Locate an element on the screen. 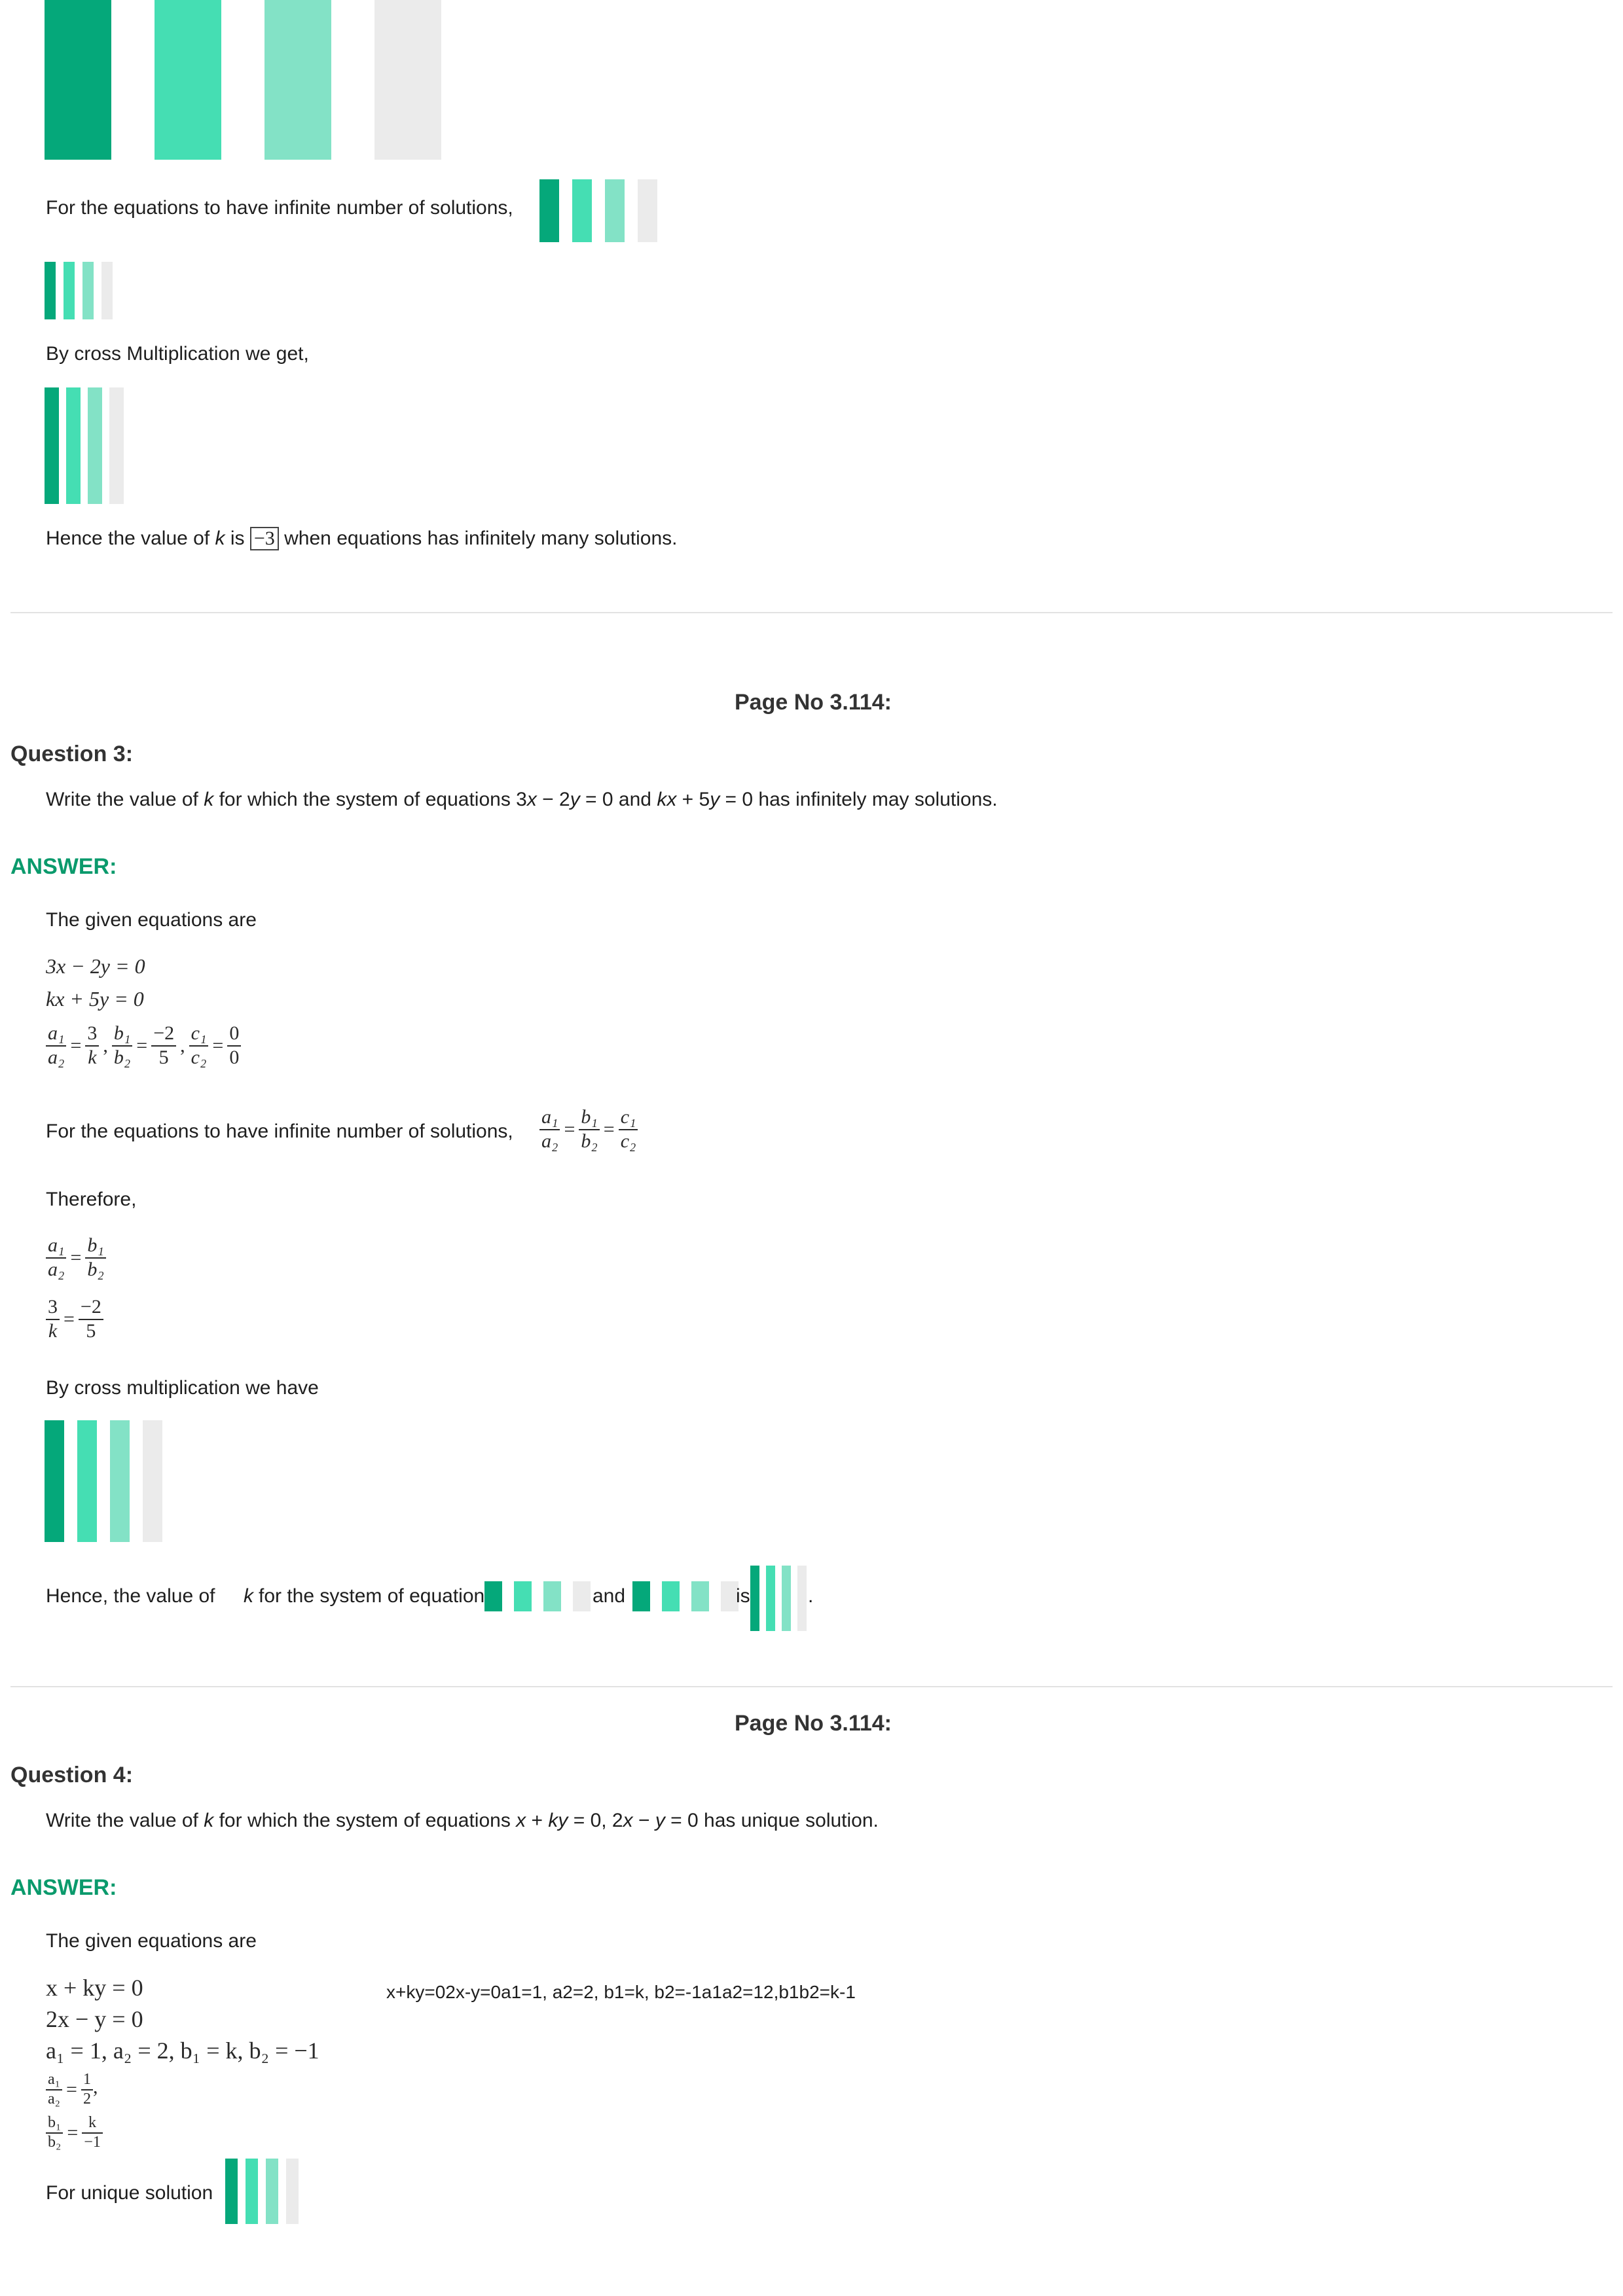 Image resolution: width=1623 pixels, height=2296 pixels. unique-solution-text: For unique solution is located at coordinates (129, 2193).